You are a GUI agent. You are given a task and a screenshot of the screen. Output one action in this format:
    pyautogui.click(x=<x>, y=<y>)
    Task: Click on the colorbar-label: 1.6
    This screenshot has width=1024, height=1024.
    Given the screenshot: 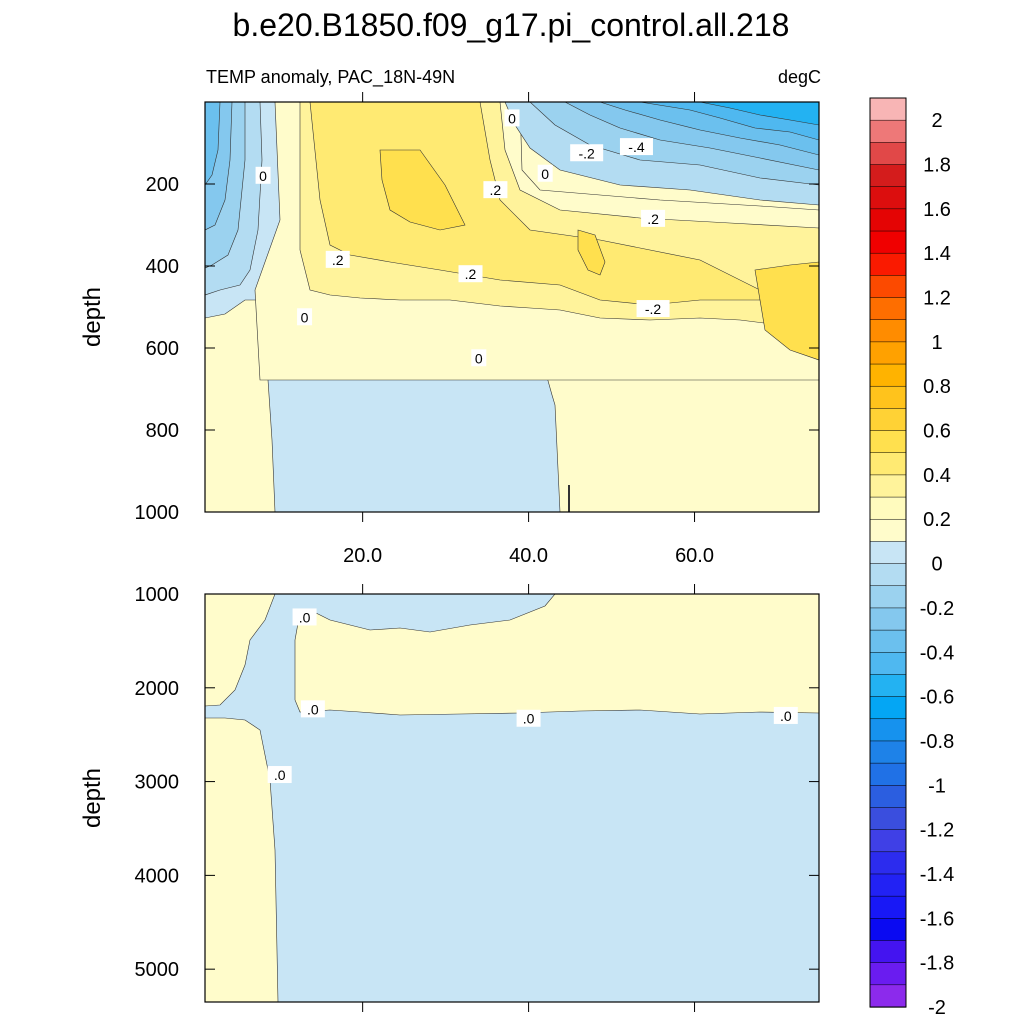 What is the action you would take?
    pyautogui.click(x=937, y=210)
    